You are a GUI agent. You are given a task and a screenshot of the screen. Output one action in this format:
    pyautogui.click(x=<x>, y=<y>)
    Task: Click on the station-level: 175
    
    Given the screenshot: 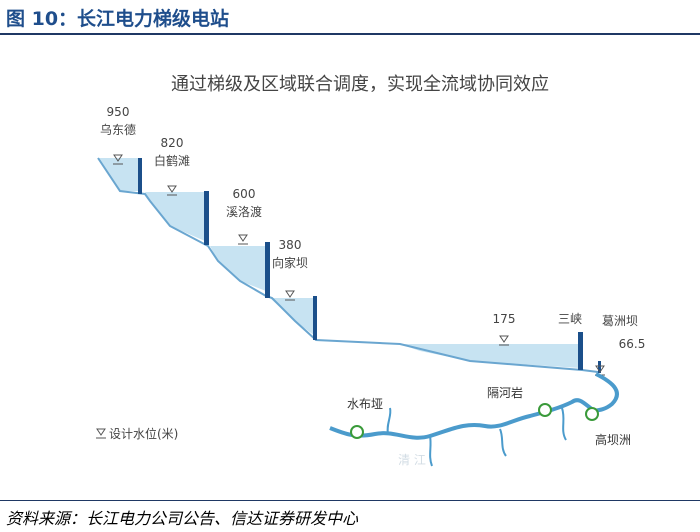 What is the action you would take?
    pyautogui.click(x=504, y=319)
    